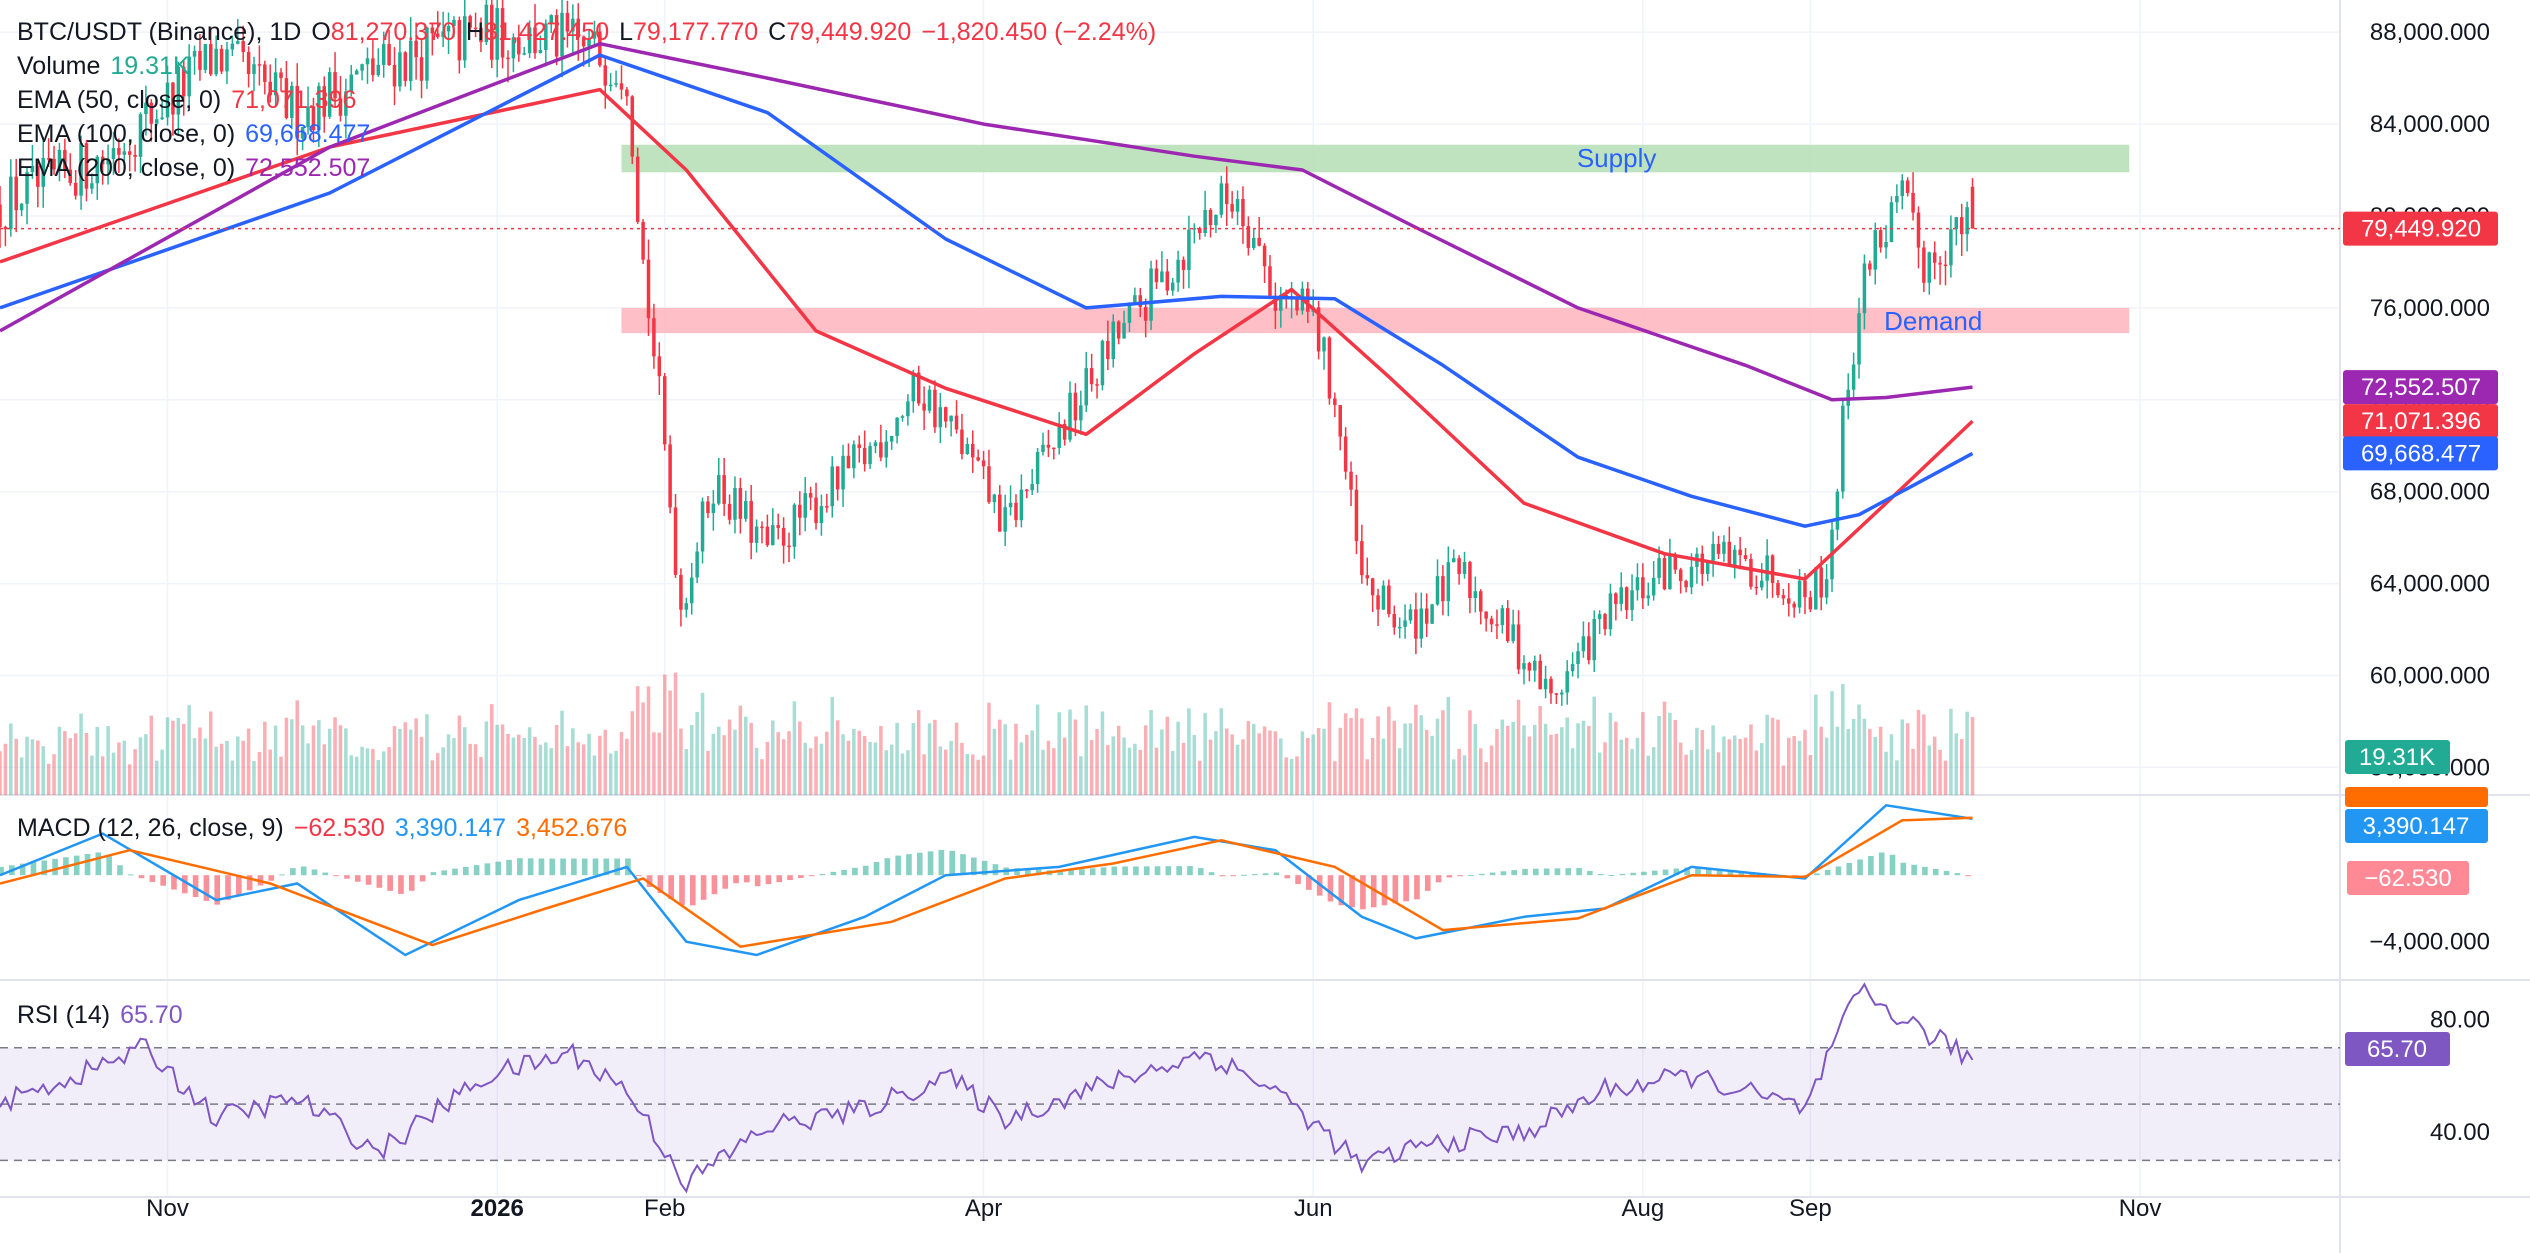 Image resolution: width=2530 pixels, height=1253 pixels. I want to click on ema100-legend: EMA (100, close, 0) 69,668.477, so click(586, 134).